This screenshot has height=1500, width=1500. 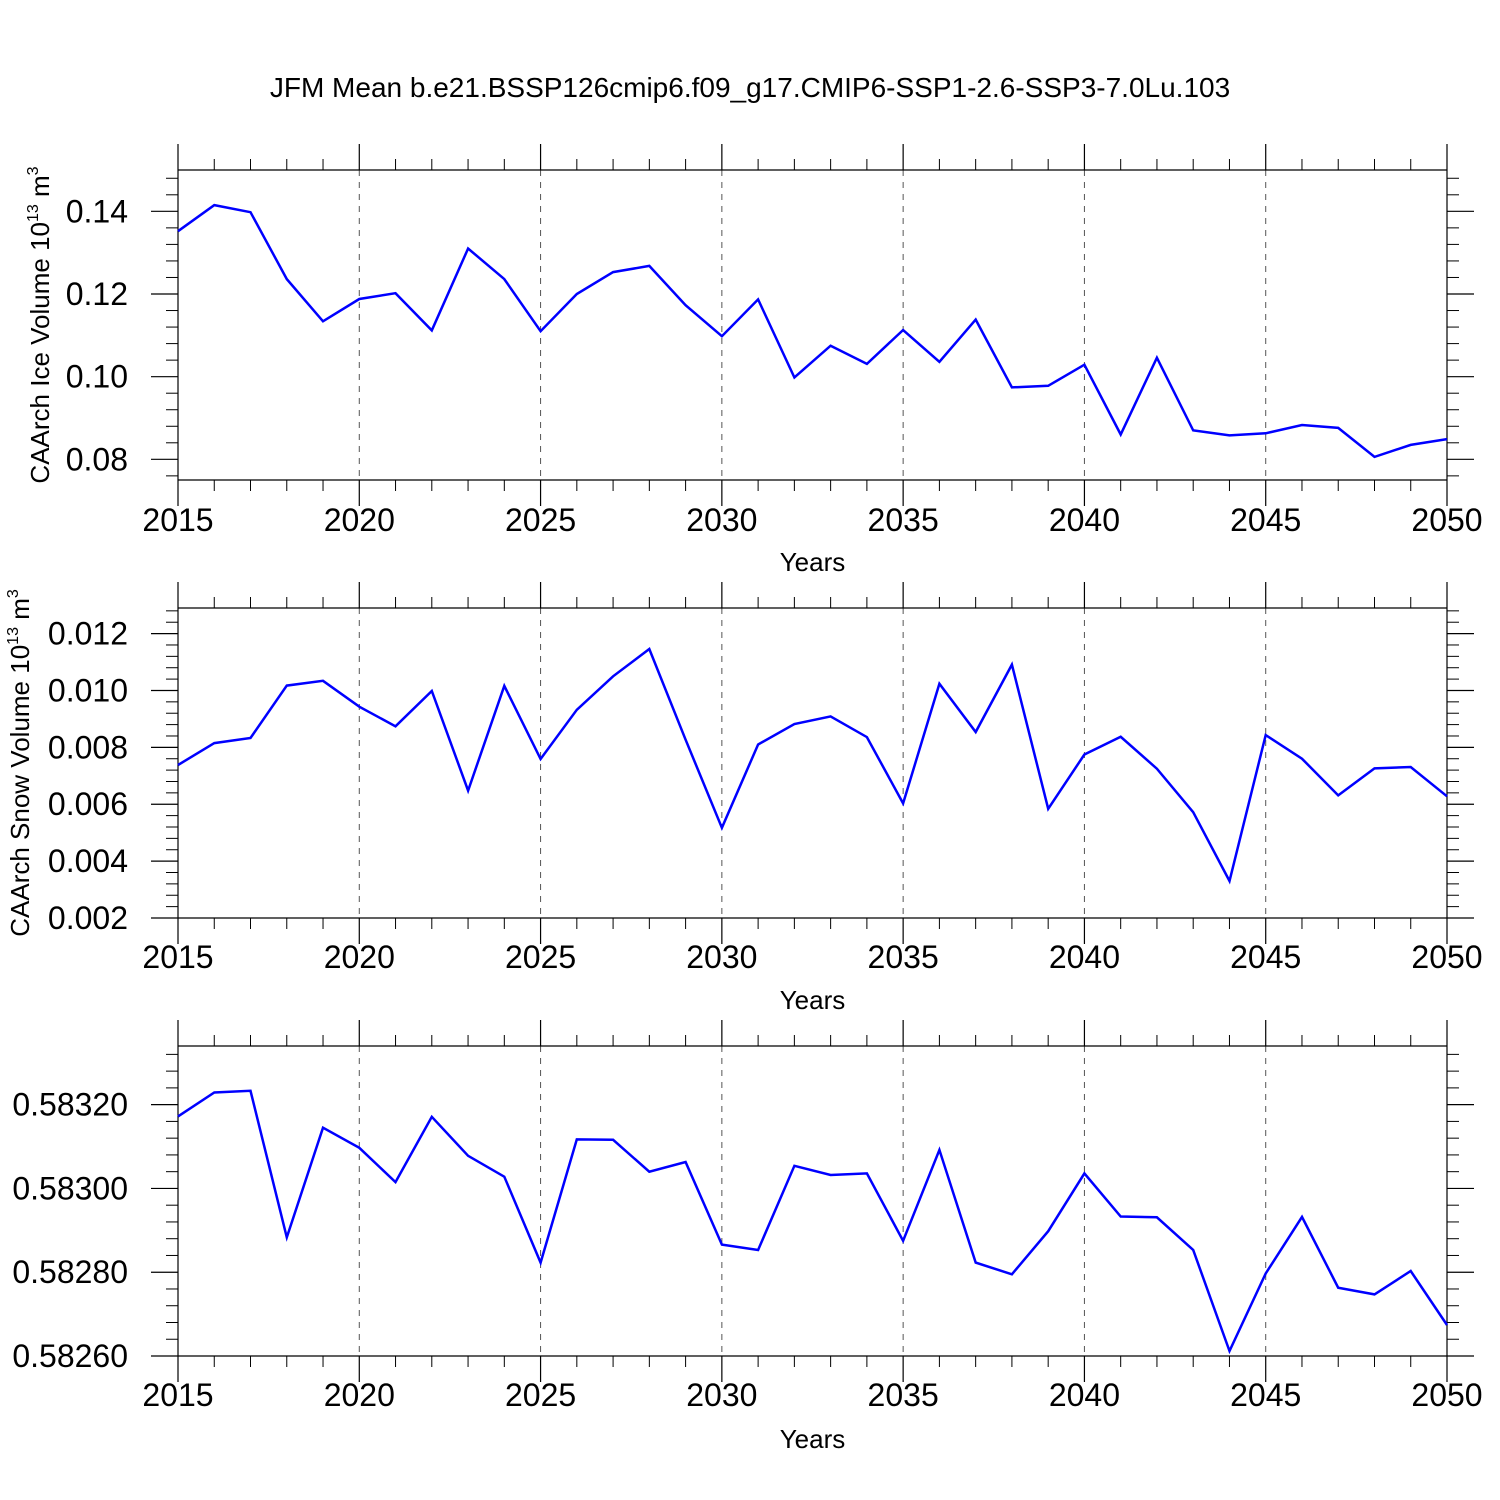 I want to click on y-tick-label: 0.10, so click(x=97, y=377).